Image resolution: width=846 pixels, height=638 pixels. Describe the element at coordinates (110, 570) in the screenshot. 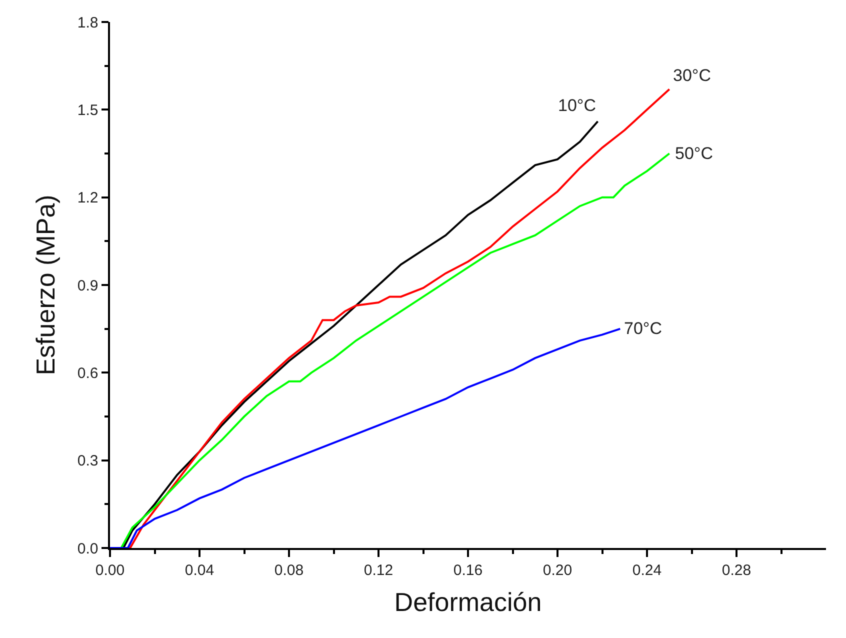

I see `x-tick-label: 0.00` at that location.